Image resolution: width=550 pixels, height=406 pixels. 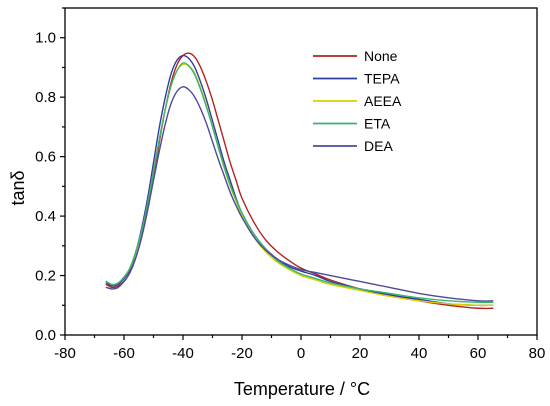 I want to click on y-tick-label: 0.8, so click(x=45, y=97).